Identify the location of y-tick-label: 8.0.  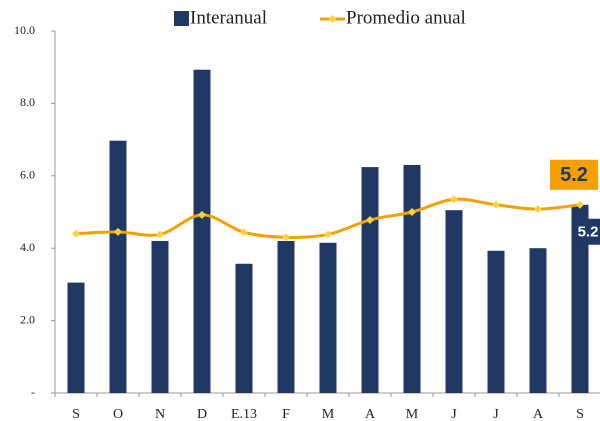
(27, 102).